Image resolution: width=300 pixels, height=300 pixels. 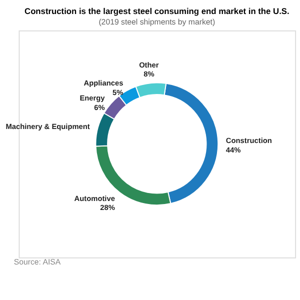 I want to click on chart-subtitle: (2019 steel shipments by market), so click(x=157, y=21).